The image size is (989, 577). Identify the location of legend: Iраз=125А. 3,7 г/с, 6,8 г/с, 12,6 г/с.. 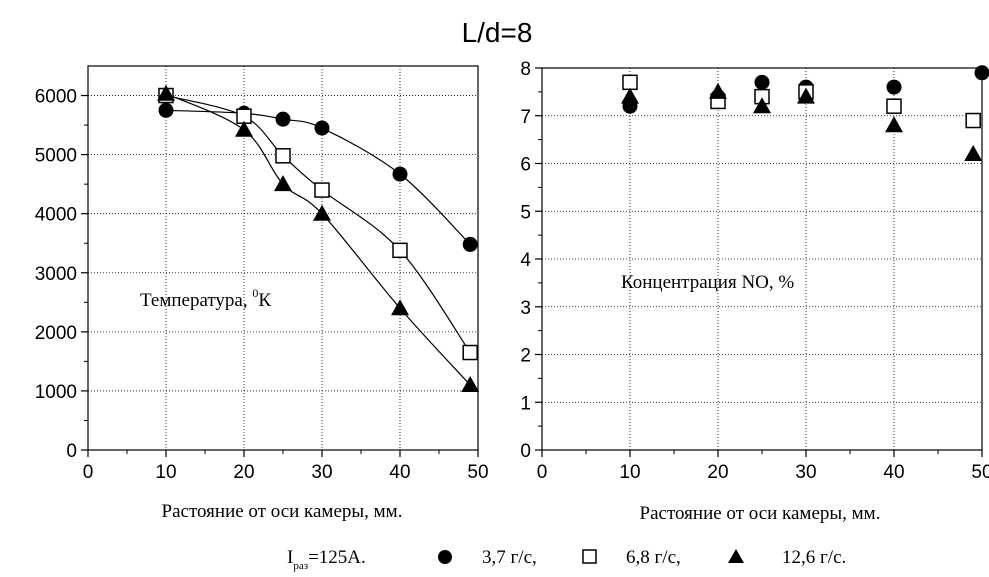
(566, 559).